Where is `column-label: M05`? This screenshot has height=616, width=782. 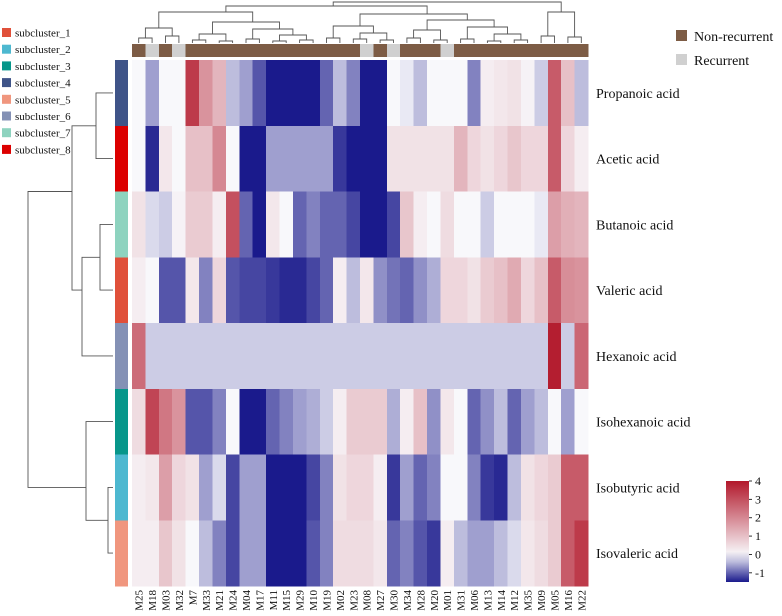
column-label: M05 is located at coordinates (556, 600).